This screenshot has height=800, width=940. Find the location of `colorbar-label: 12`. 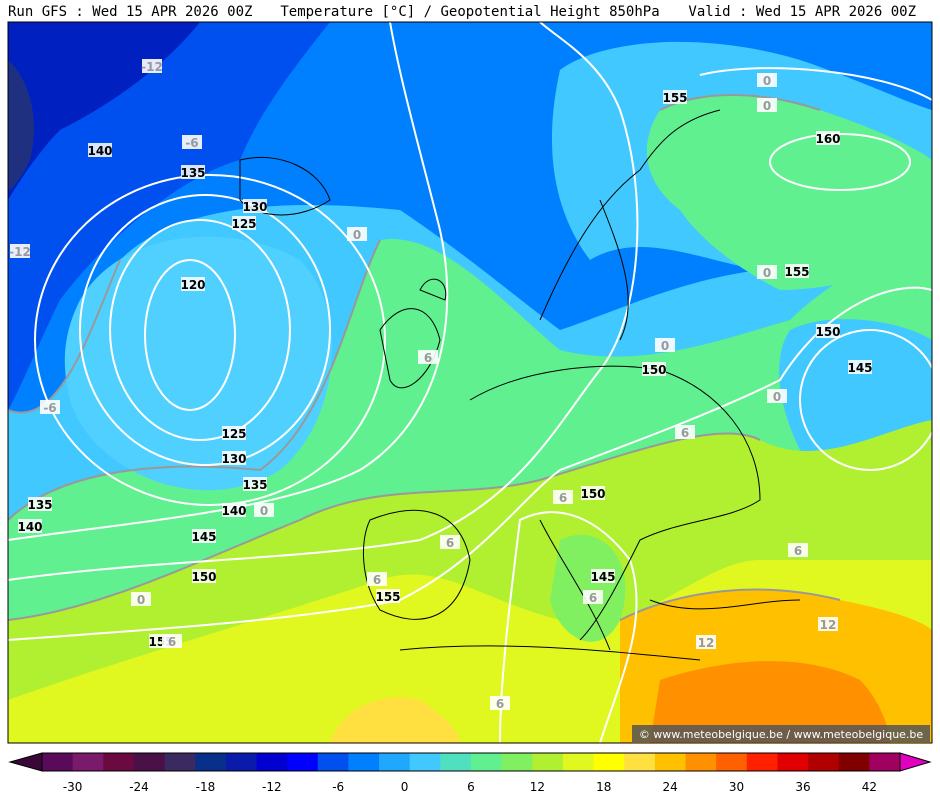

colorbar-label: 12 is located at coordinates (537, 787).